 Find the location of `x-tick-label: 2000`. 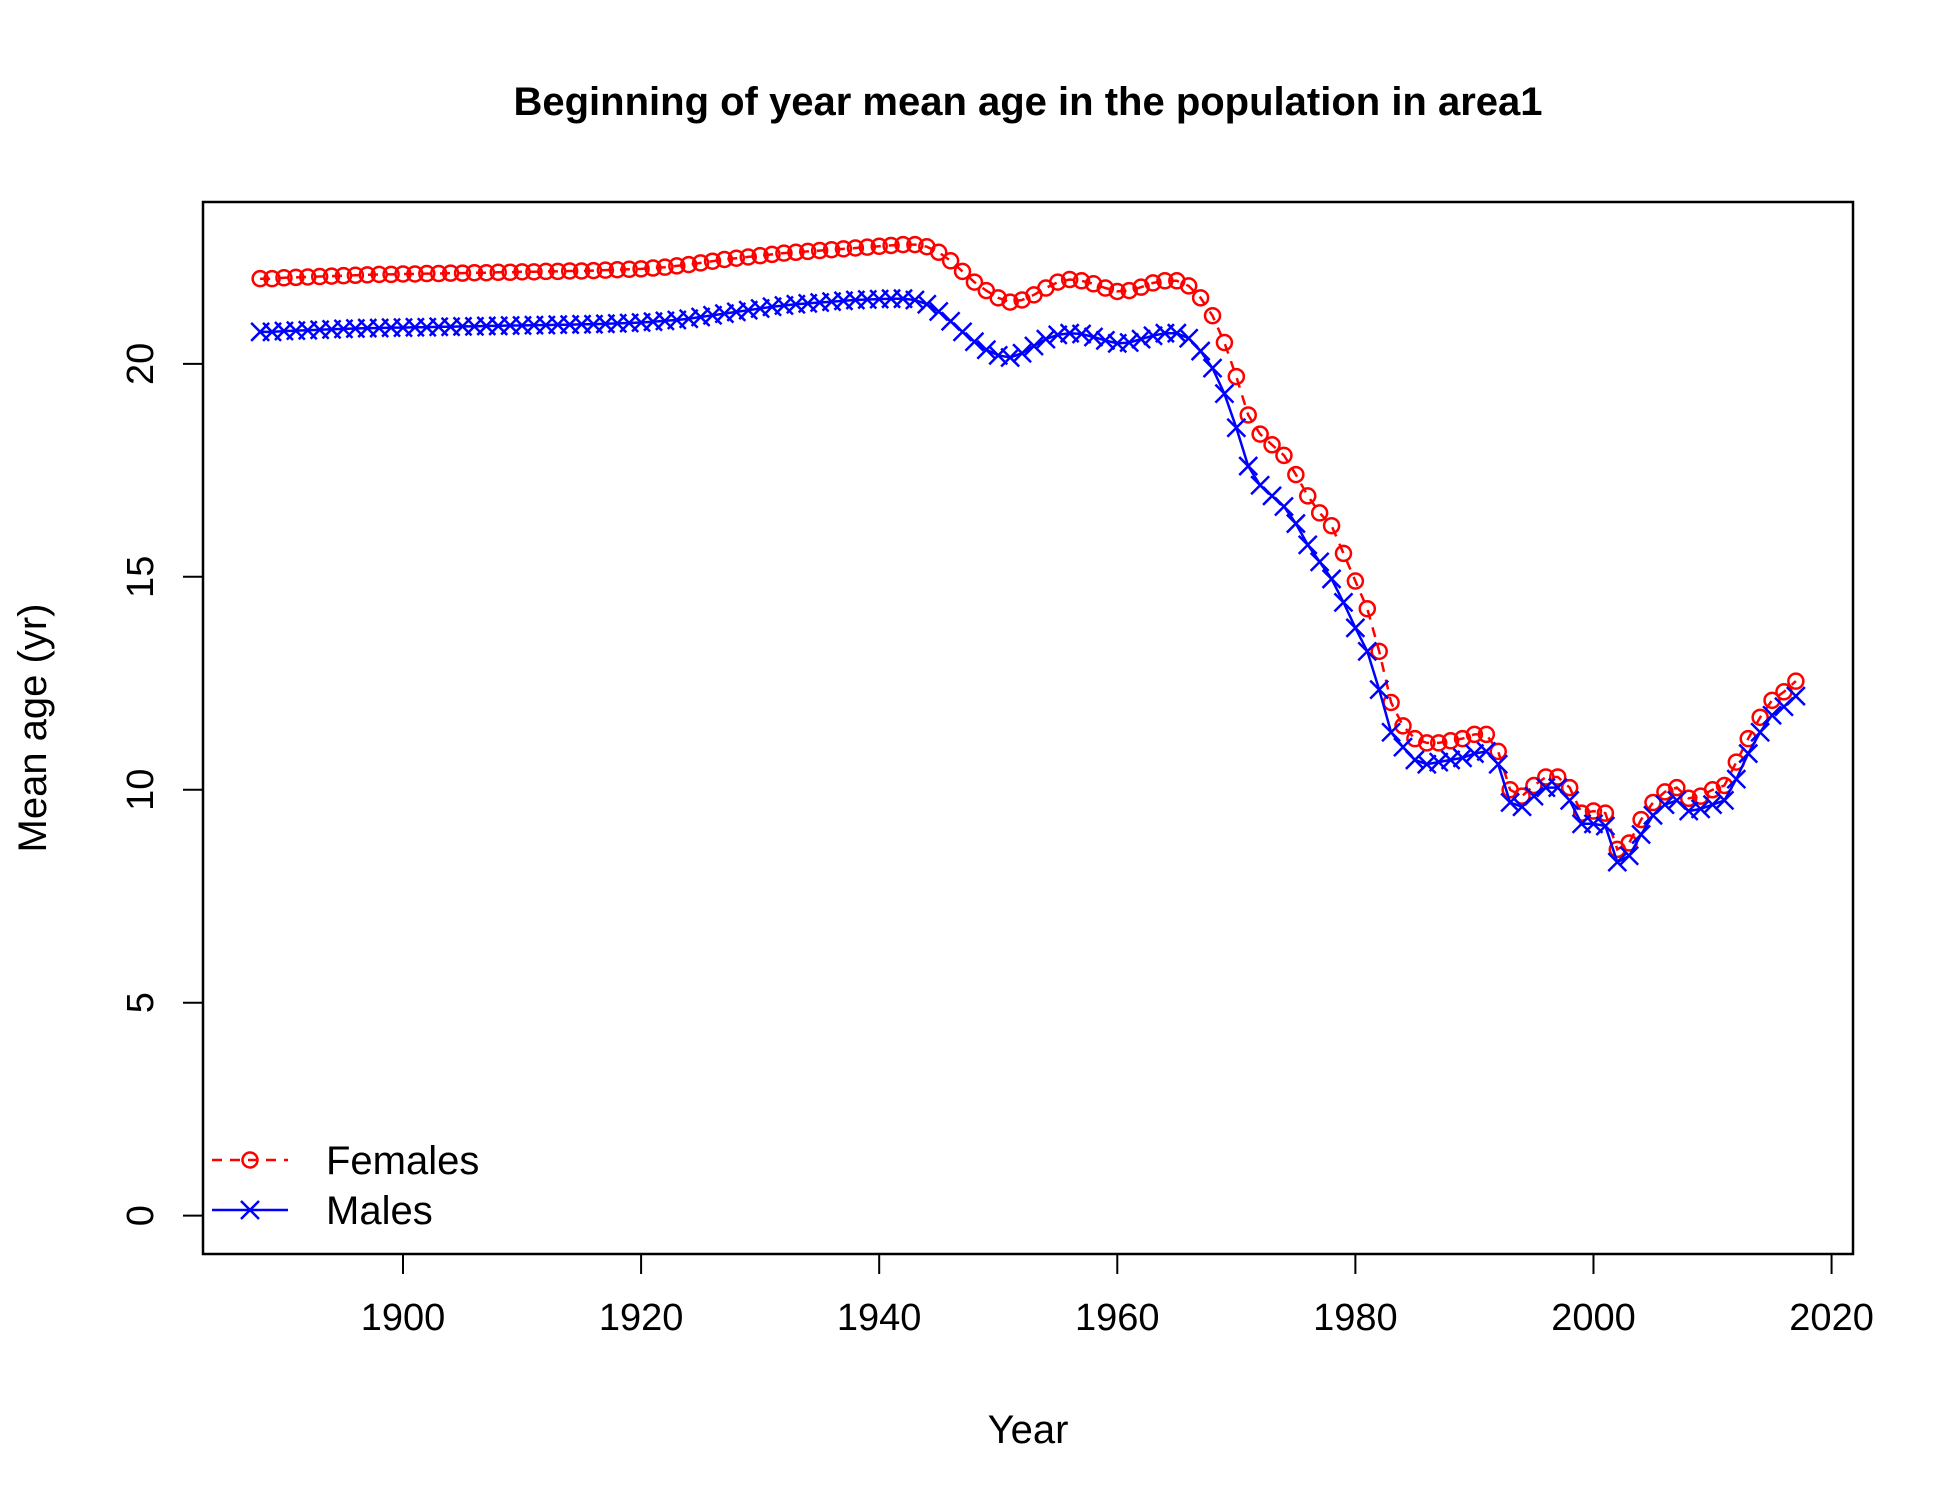

x-tick-label: 2000 is located at coordinates (1593, 1318).